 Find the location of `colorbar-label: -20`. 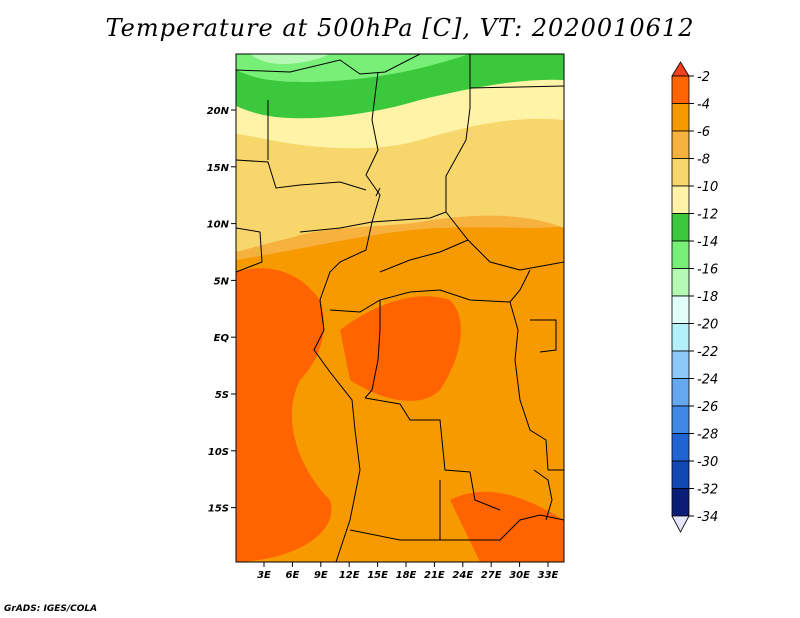

colorbar-label: -20 is located at coordinates (707, 325).